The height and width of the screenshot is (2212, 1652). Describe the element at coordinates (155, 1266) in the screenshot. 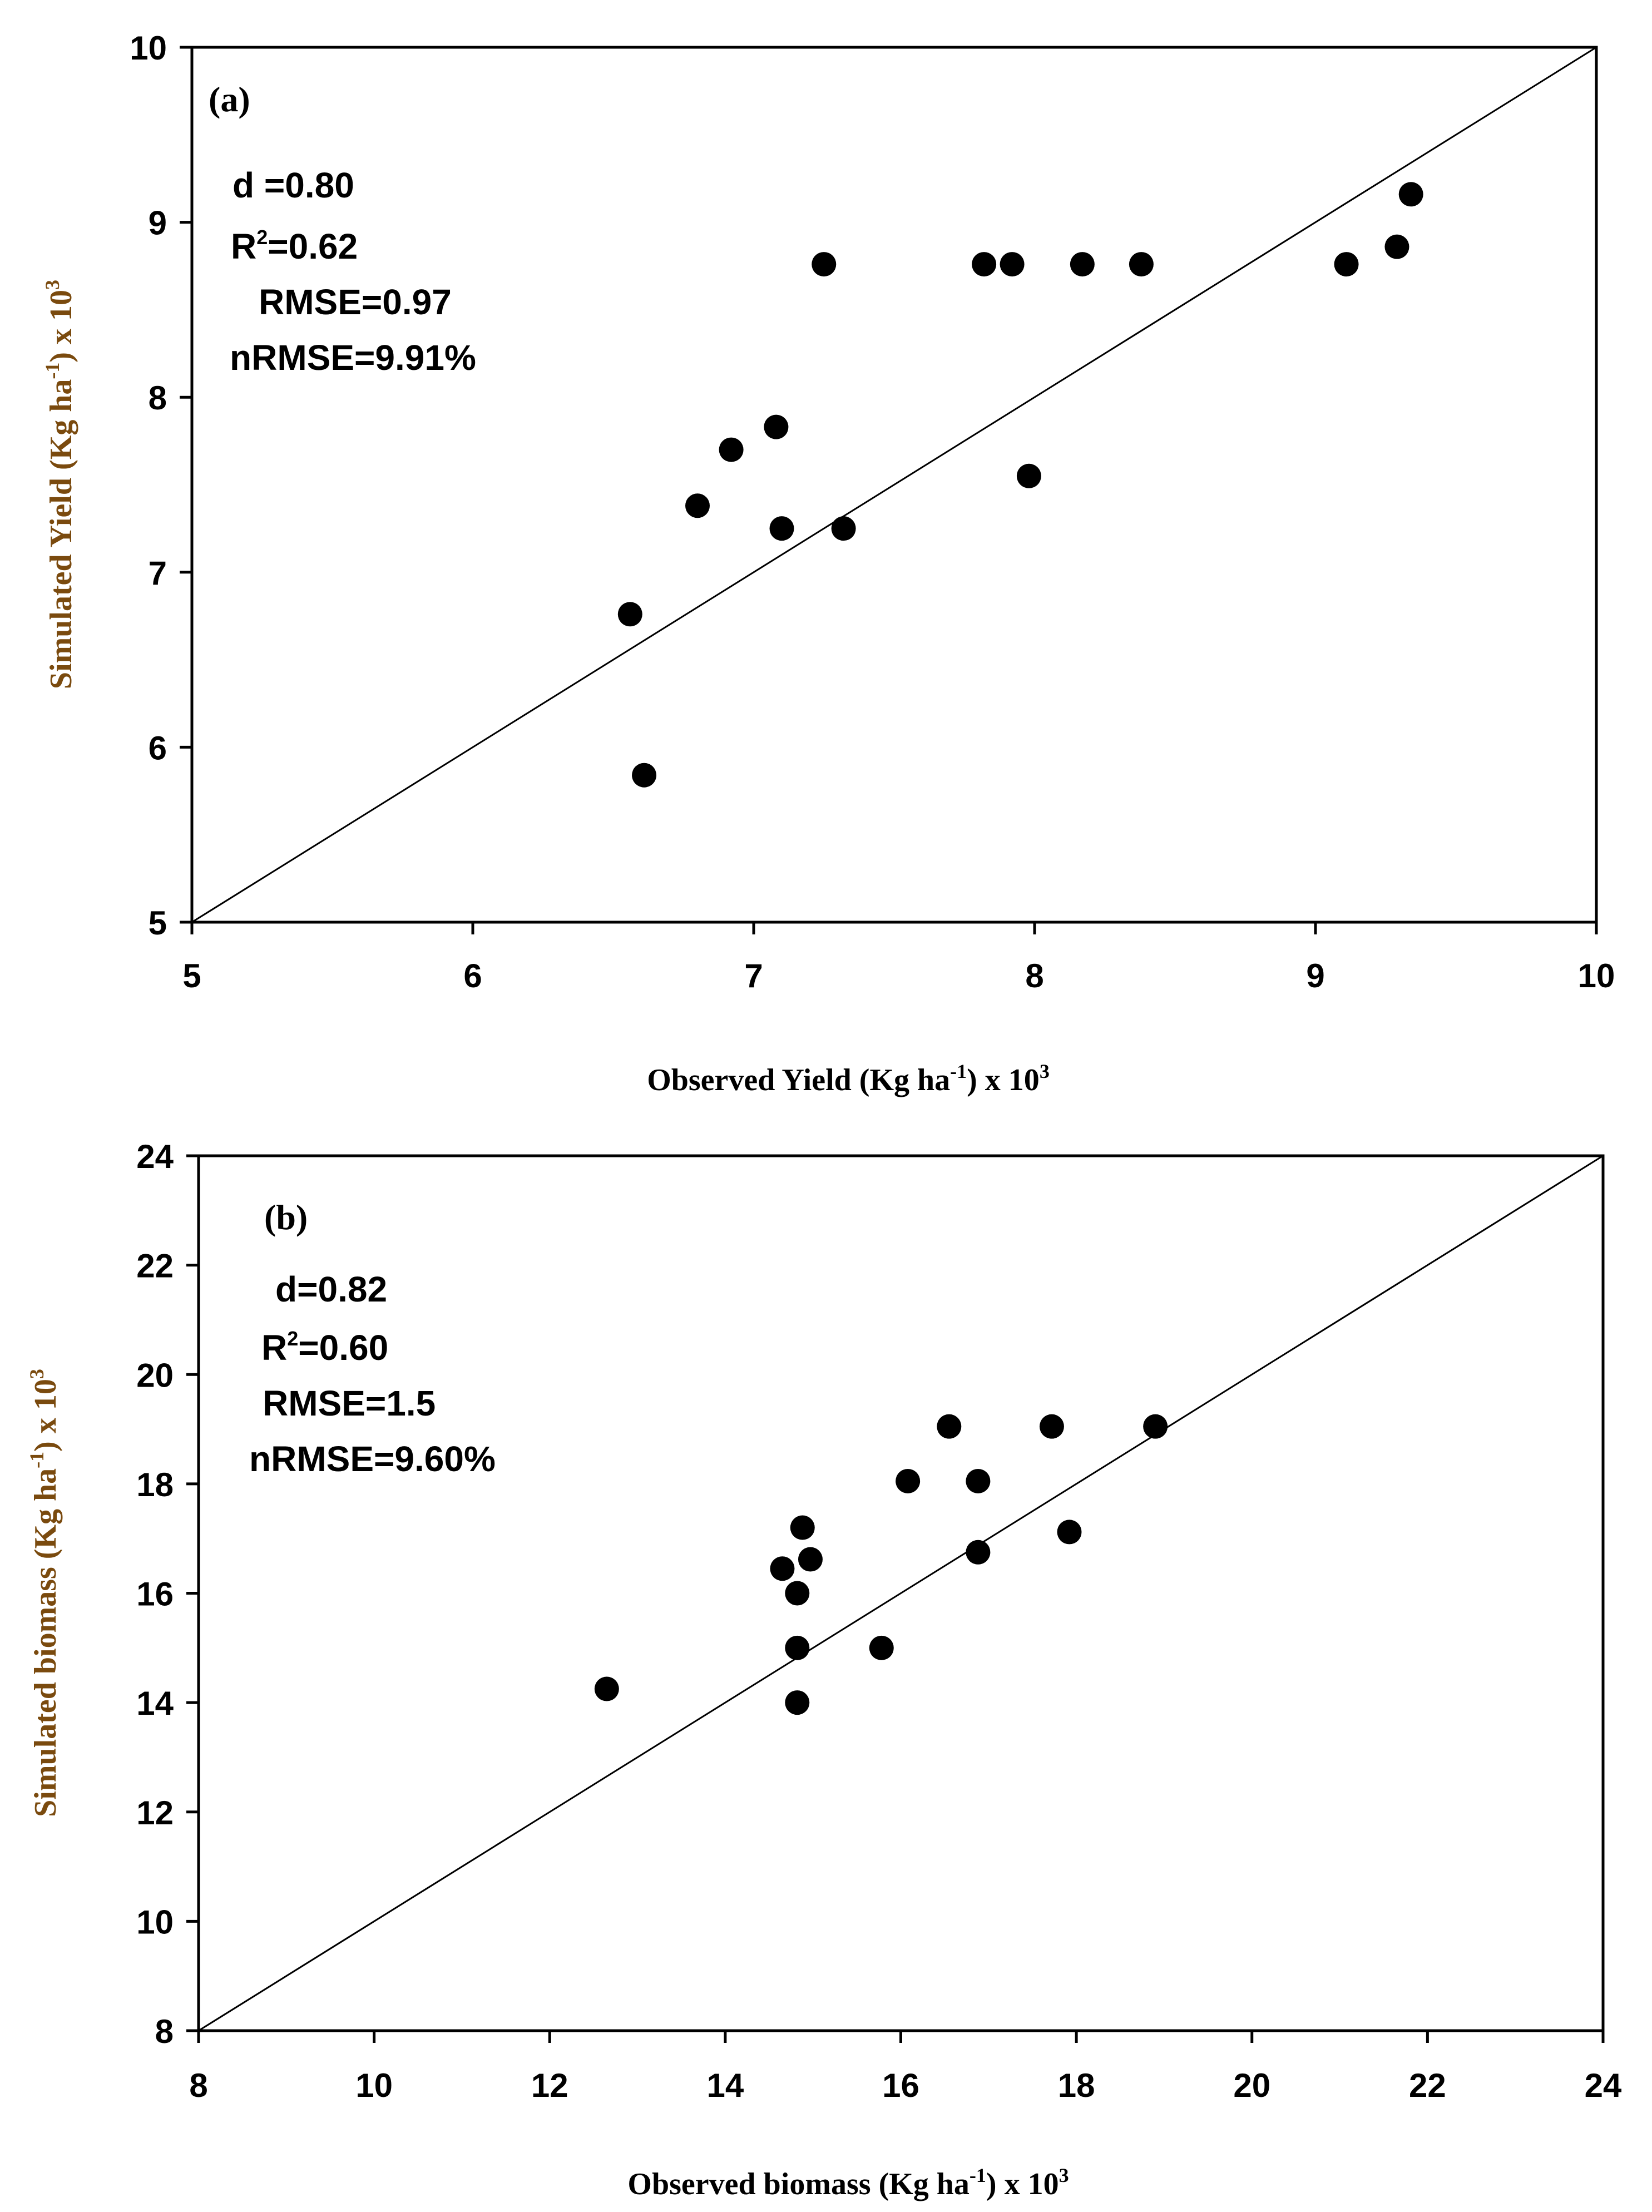

I see `y-tick-label-b: 22` at that location.